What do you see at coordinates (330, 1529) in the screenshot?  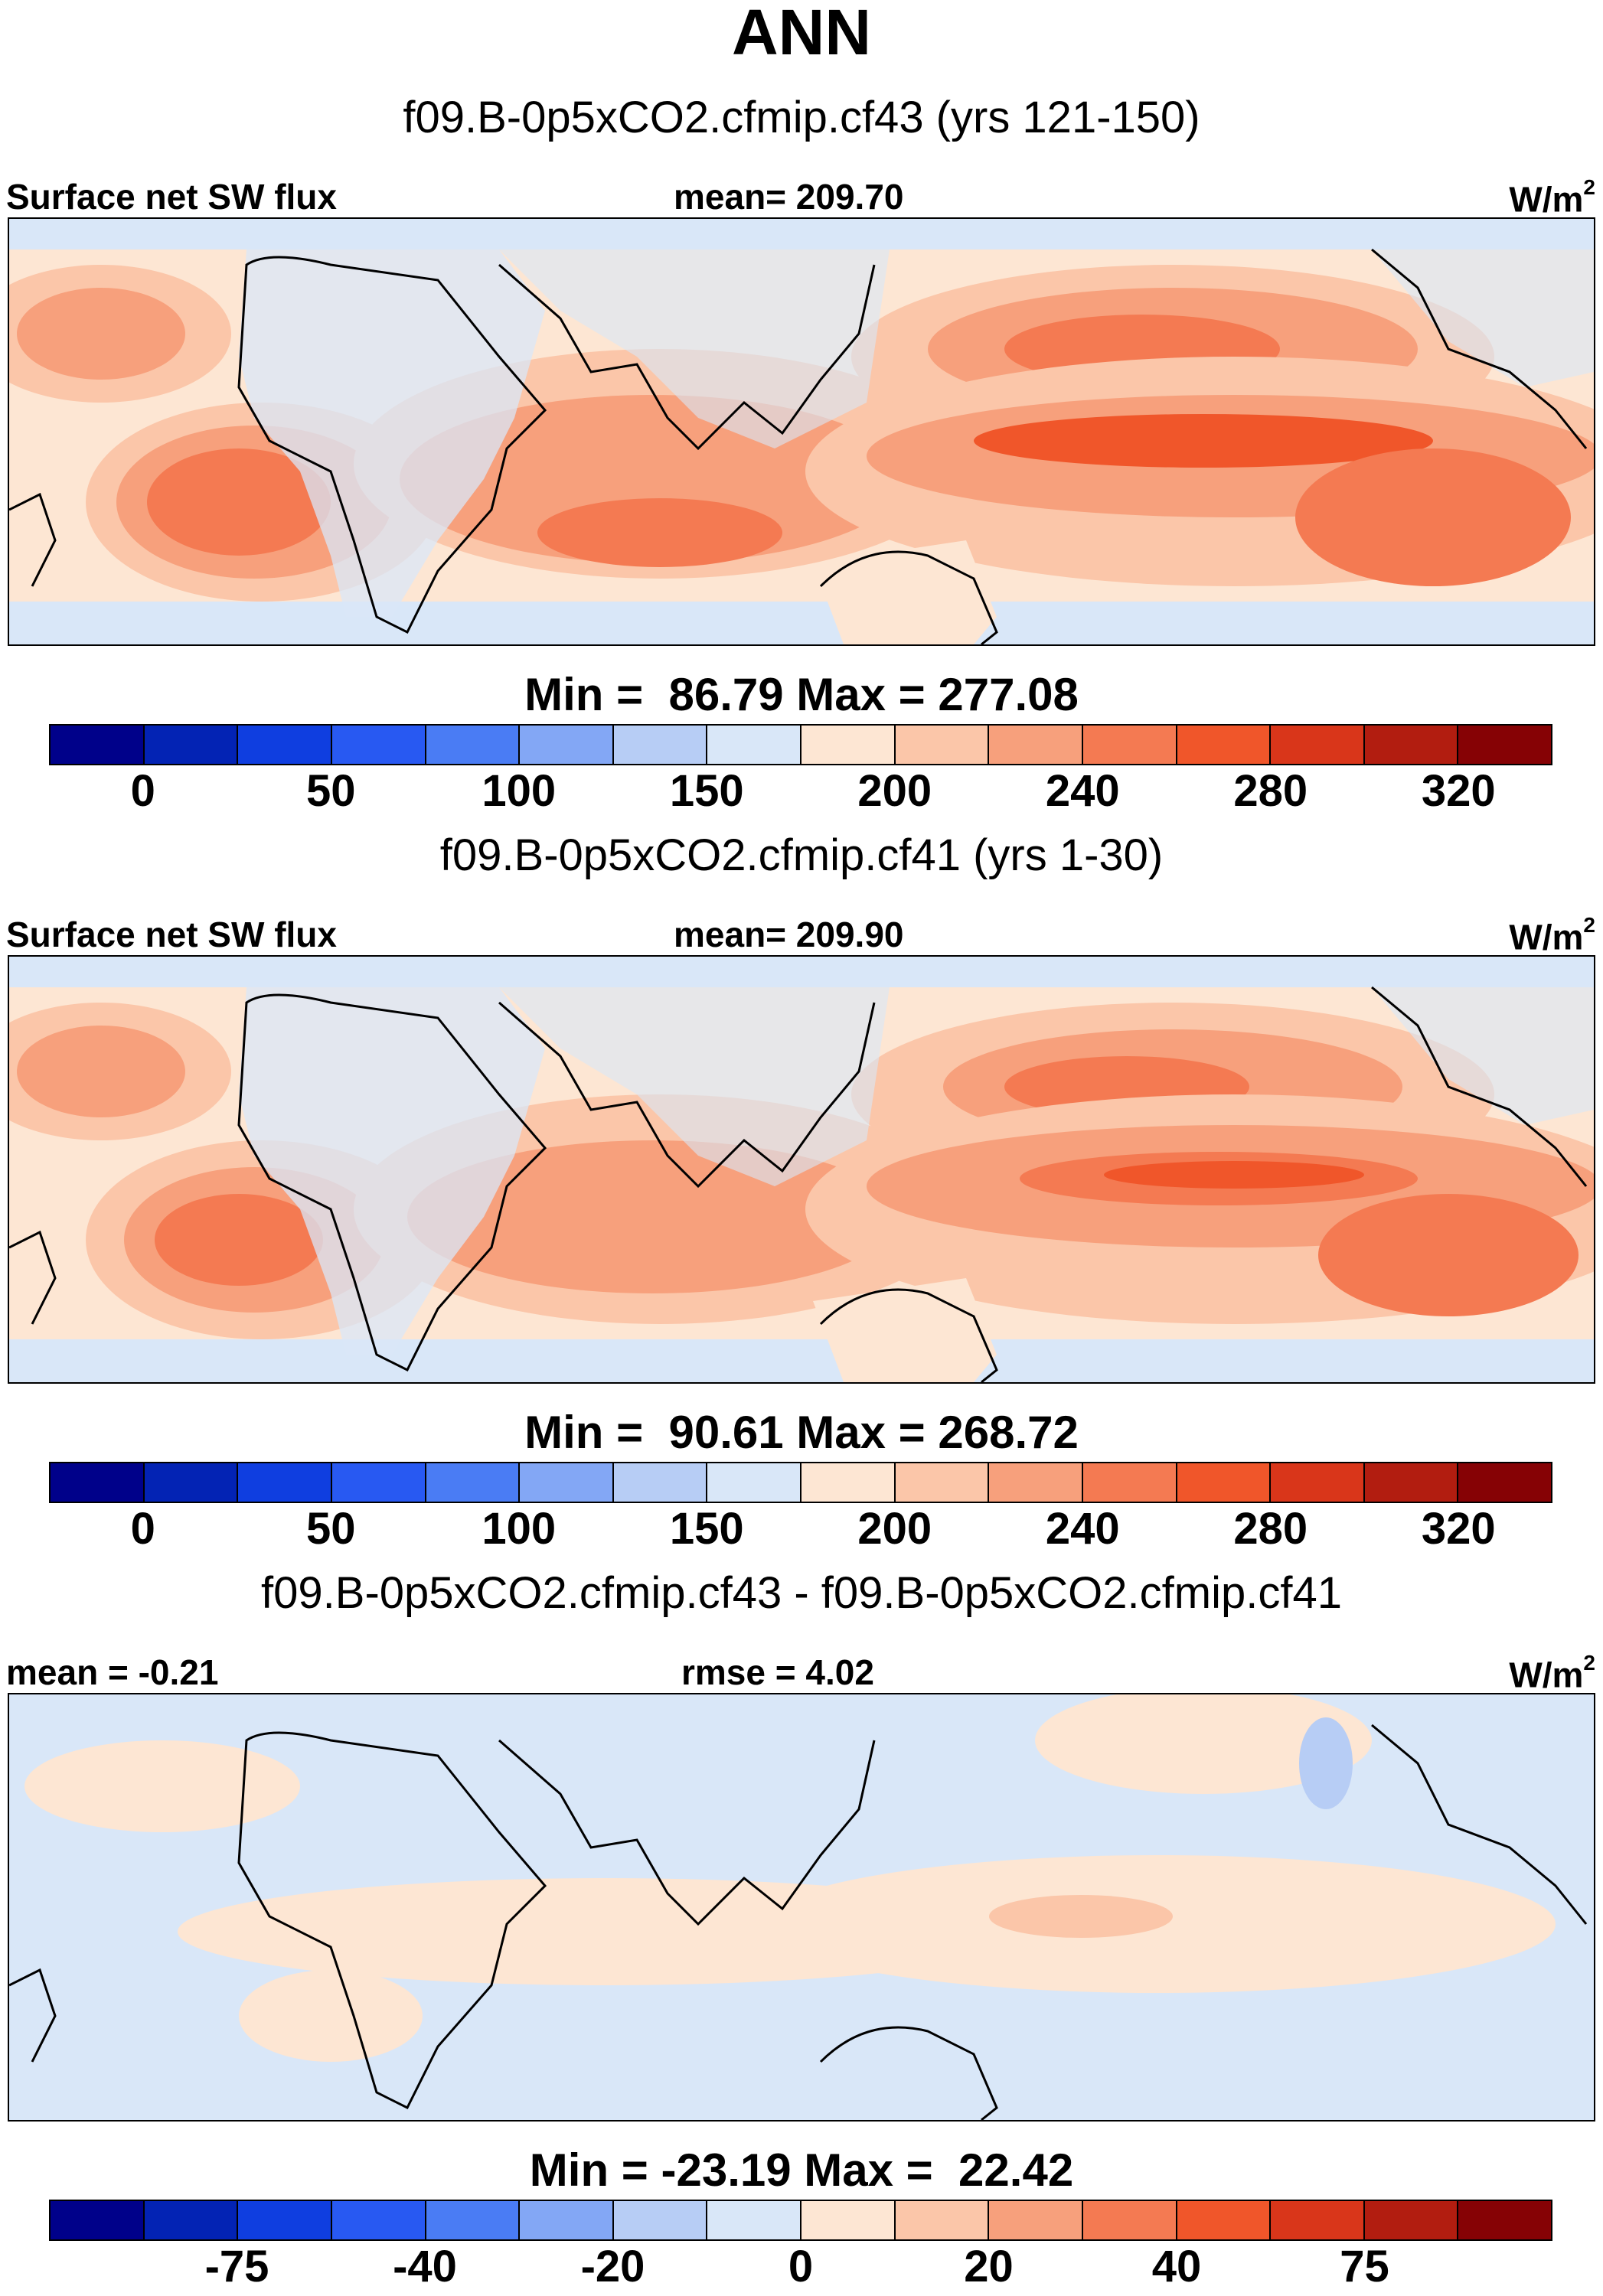 I see `panel-2-tick-label: 50` at bounding box center [330, 1529].